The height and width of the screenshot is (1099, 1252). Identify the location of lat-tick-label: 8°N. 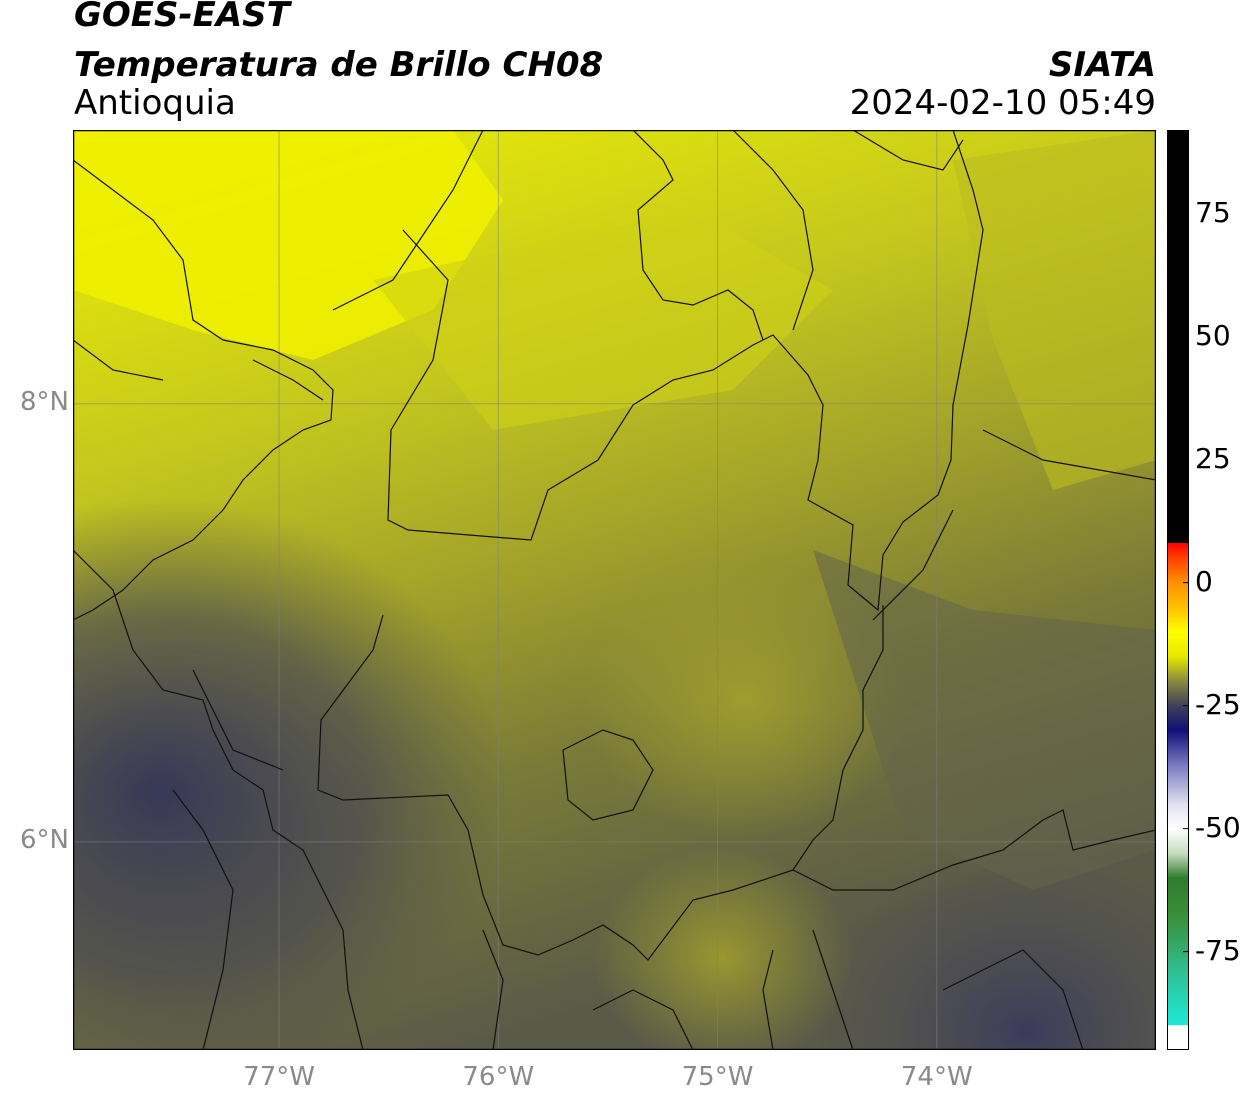
(44, 401).